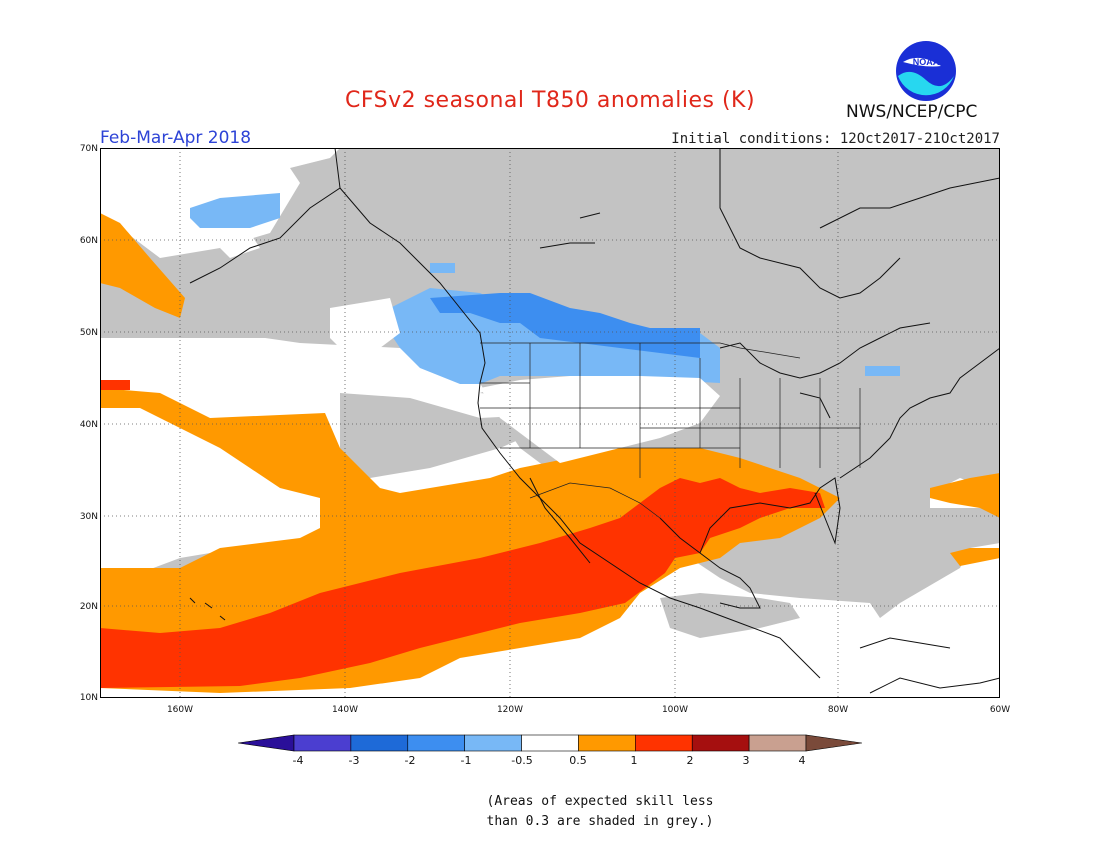 Image resolution: width=1100 pixels, height=850 pixels. Describe the element at coordinates (746, 760) in the screenshot. I see `colorbar-label-pos3: 3` at that location.